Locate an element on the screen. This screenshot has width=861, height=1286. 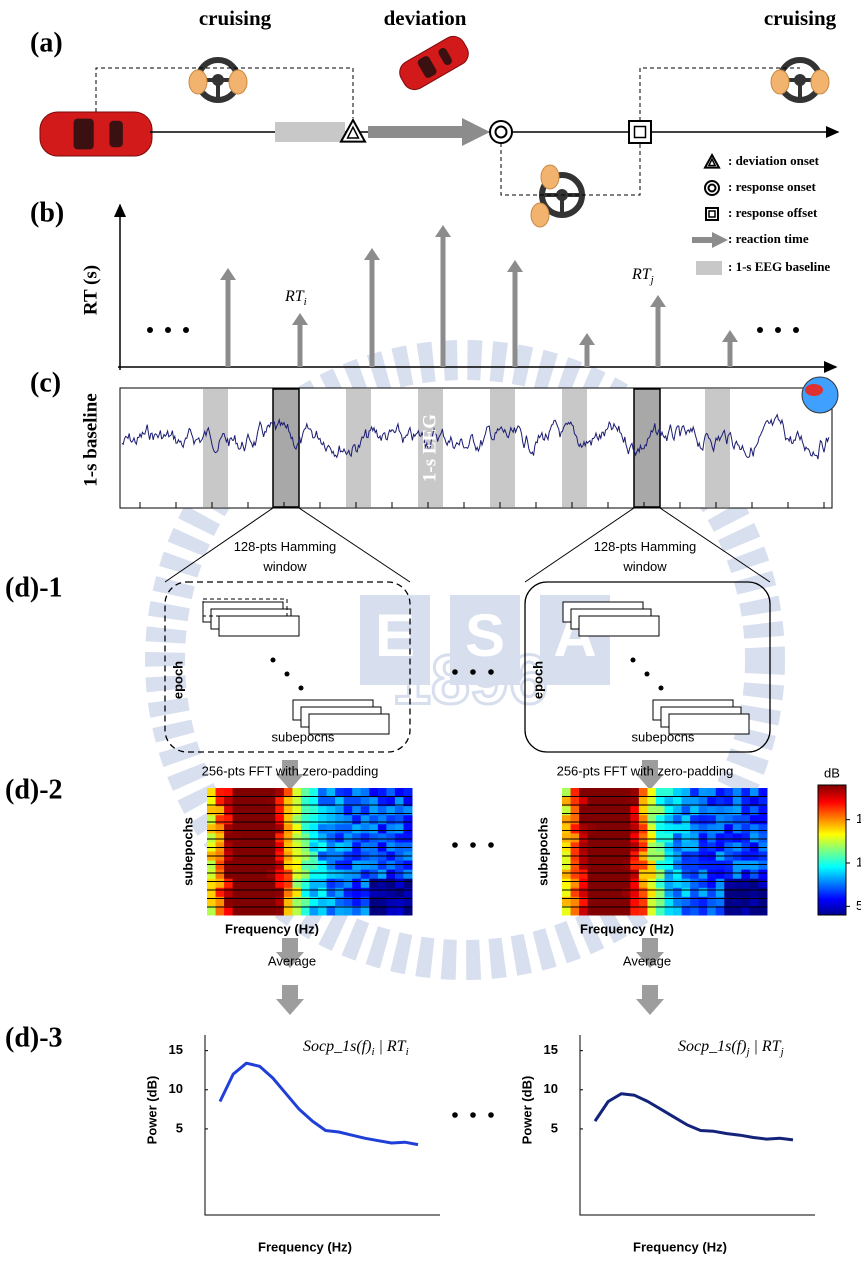
response-circle-inner is located at coordinates (712, 188).